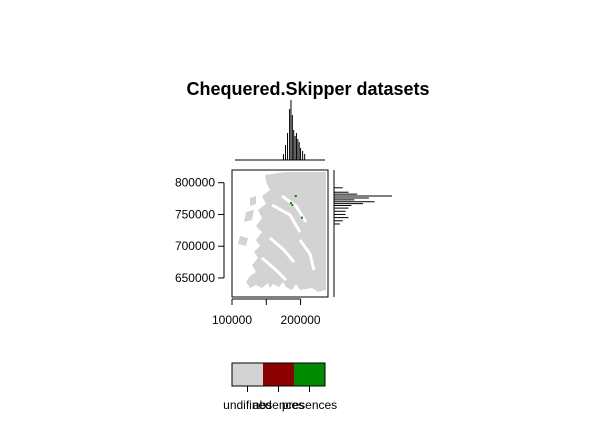 This screenshot has height=425, width=616. I want to click on y-tick-label: 700000, so click(195, 246).